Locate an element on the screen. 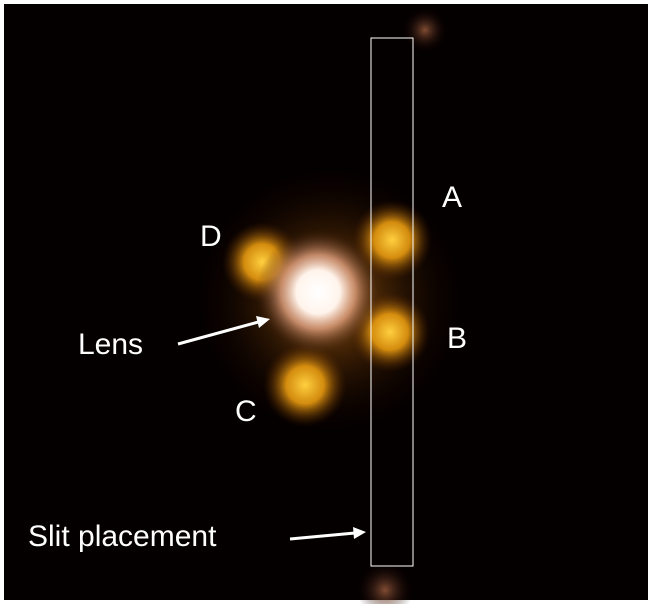 This screenshot has width=652, height=604. image-a is located at coordinates (392, 240).